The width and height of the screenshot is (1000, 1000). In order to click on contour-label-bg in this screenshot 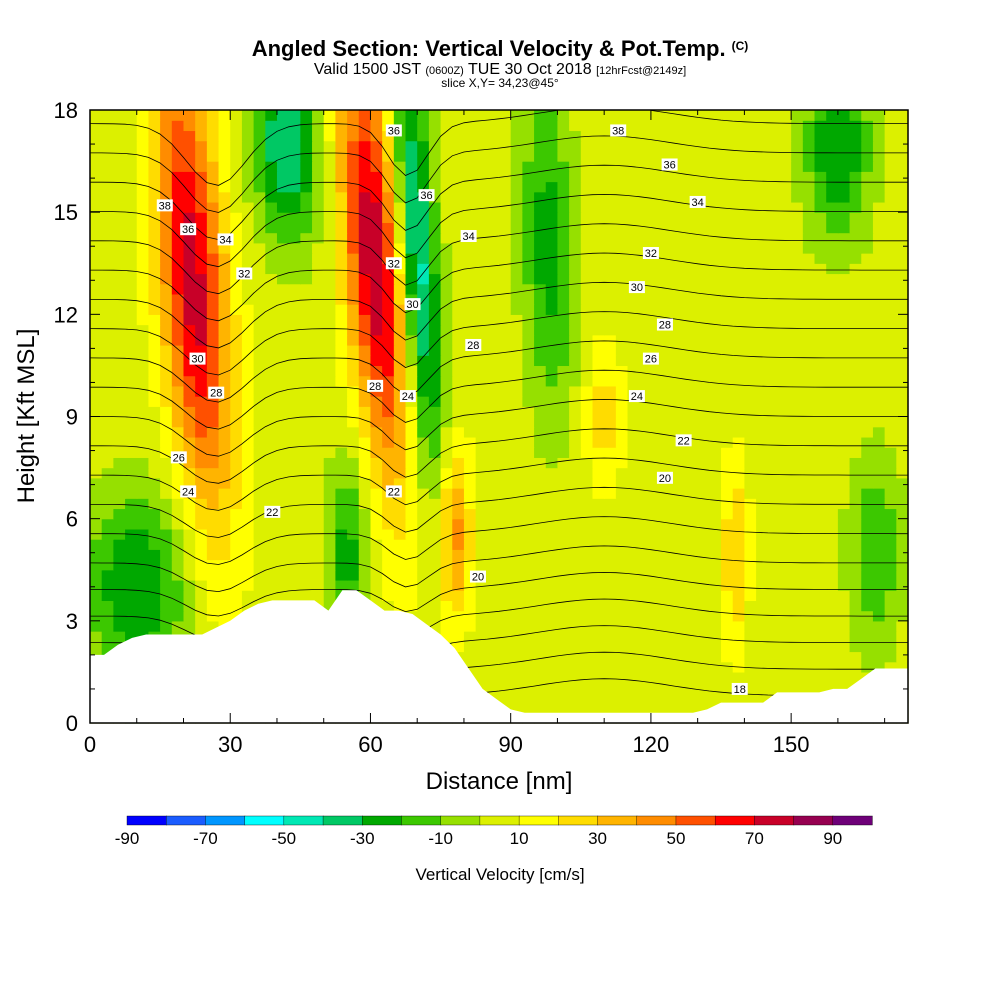, I will do `click(650, 253)`.